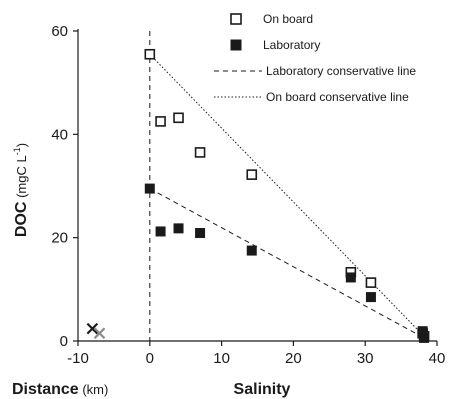  Describe the element at coordinates (337, 97) in the screenshot. I see `legend-on-board-line-label: On board conservative line` at that location.